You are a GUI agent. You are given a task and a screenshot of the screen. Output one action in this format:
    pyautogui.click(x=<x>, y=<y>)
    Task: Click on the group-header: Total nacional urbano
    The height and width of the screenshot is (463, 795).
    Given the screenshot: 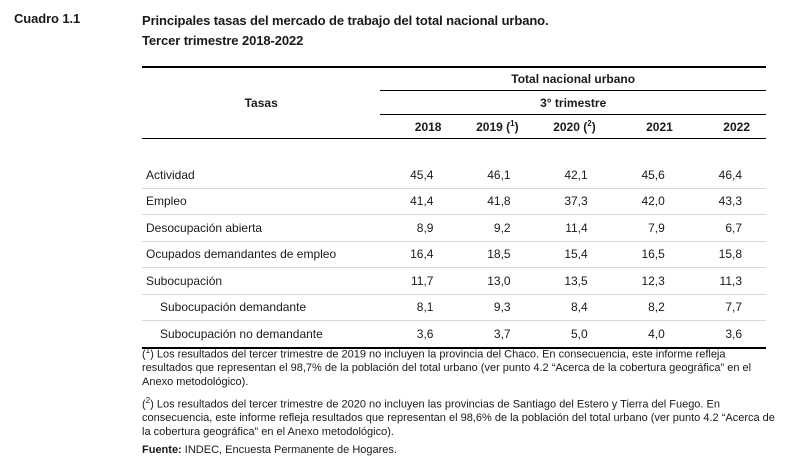 What is the action you would take?
    pyautogui.click(x=573, y=78)
    